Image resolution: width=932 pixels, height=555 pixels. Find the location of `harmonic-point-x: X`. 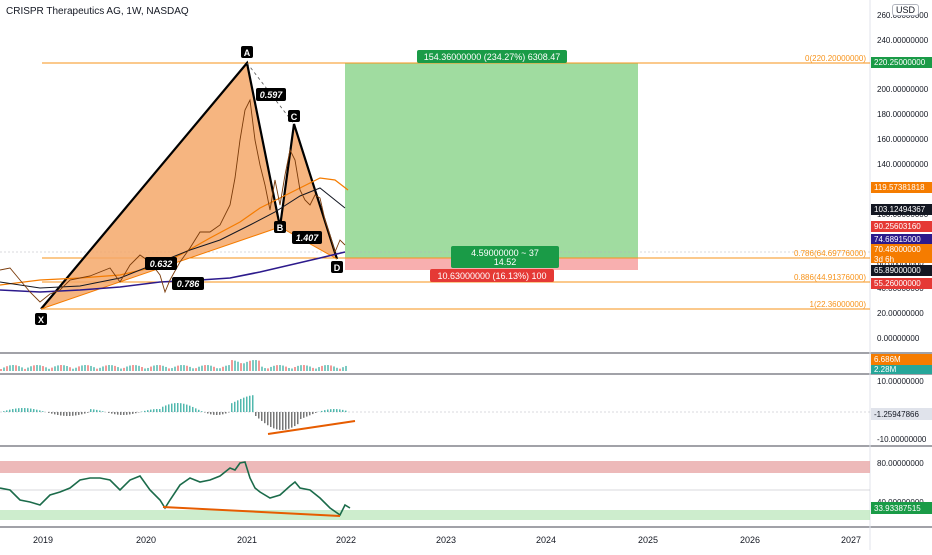

harmonic-point-x: X is located at coordinates (41, 319).